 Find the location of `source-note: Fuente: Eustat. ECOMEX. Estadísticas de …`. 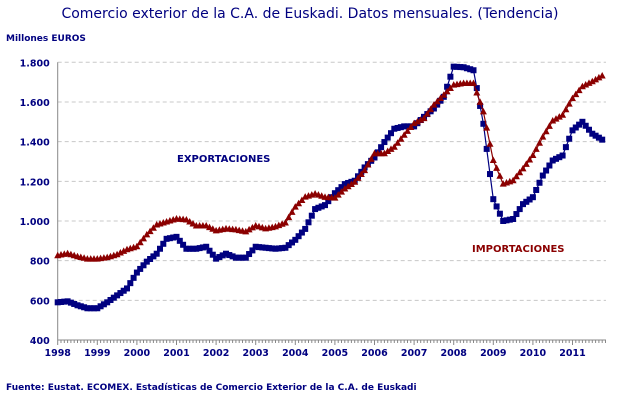

source-note: Fuente: Eustat. ECOMEX. Estadísticas de … is located at coordinates (211, 388).